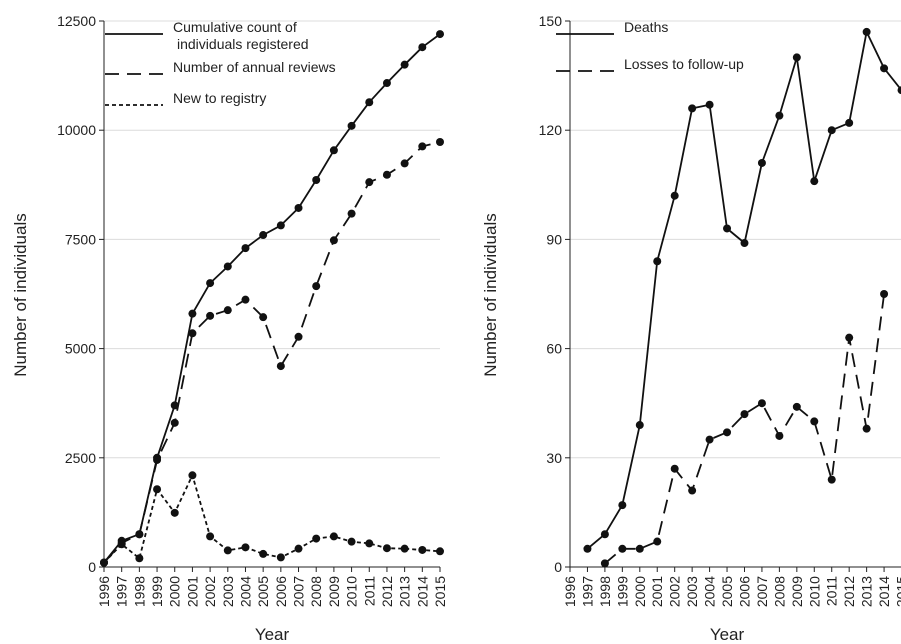 This screenshot has height=644, width=901. I want to click on right-y-tick-label: 0, so click(558, 567).